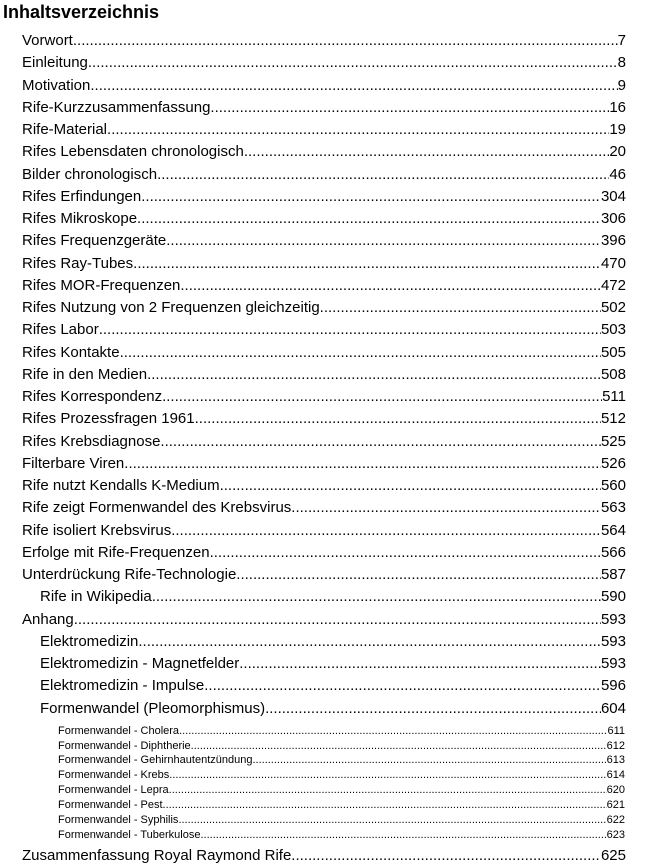  Describe the element at coordinates (155, 760) in the screenshot. I see `toc-entry-label: Formenwandel - Gehirnhautentzündung` at that location.